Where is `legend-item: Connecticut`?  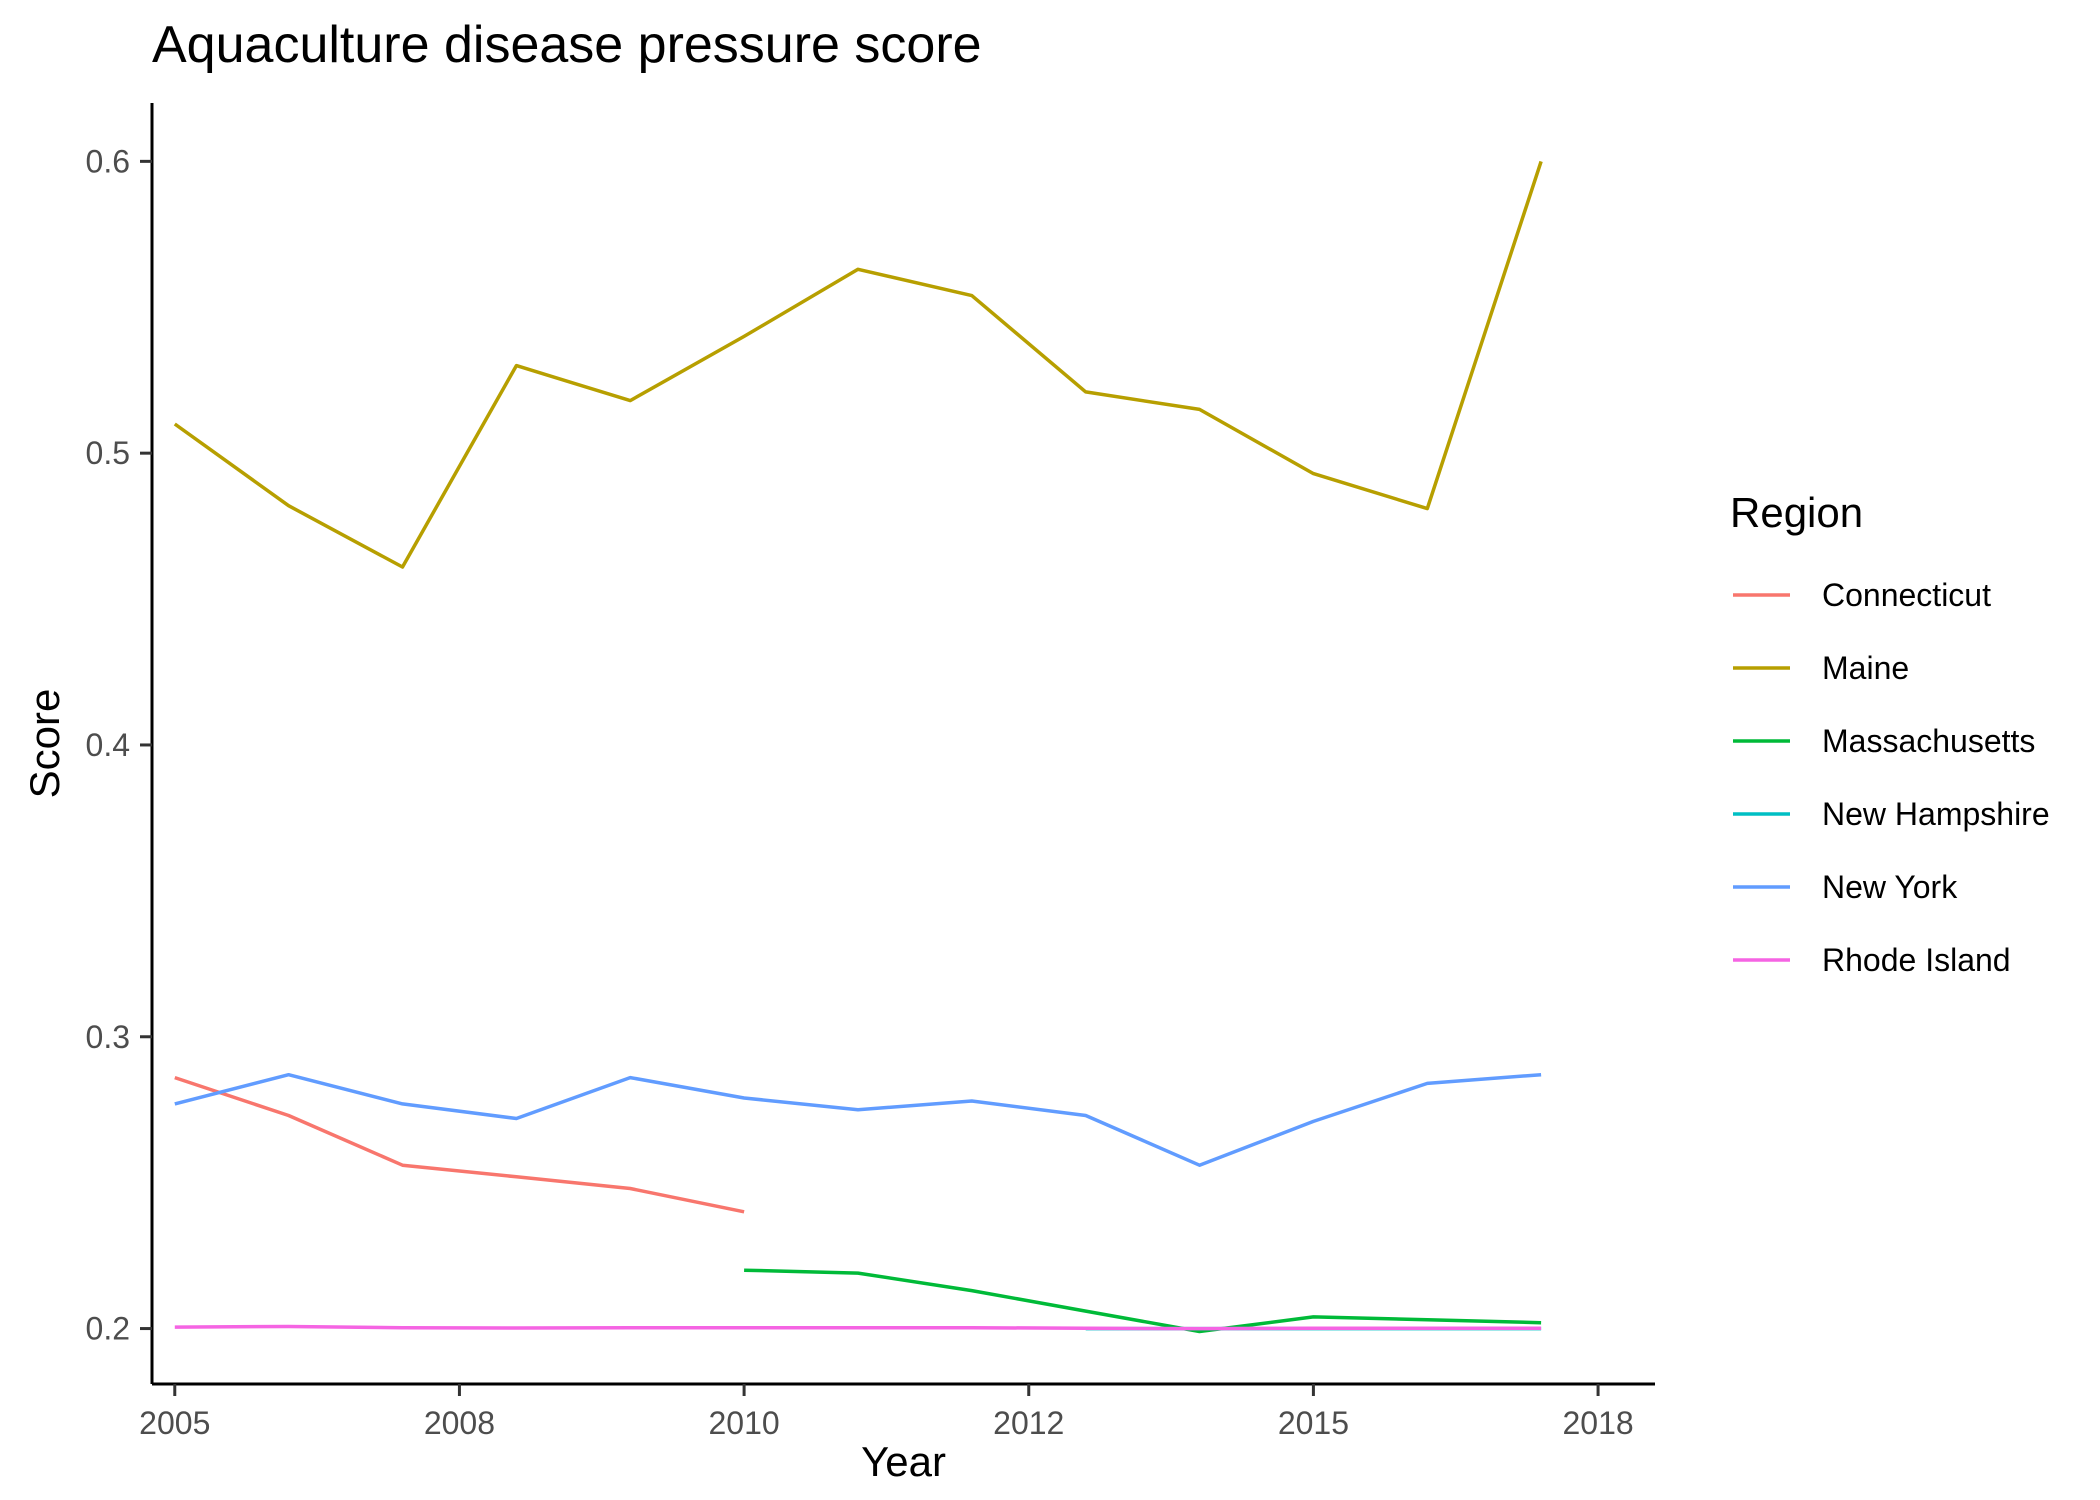
legend-item: Connecticut is located at coordinates (1862, 595).